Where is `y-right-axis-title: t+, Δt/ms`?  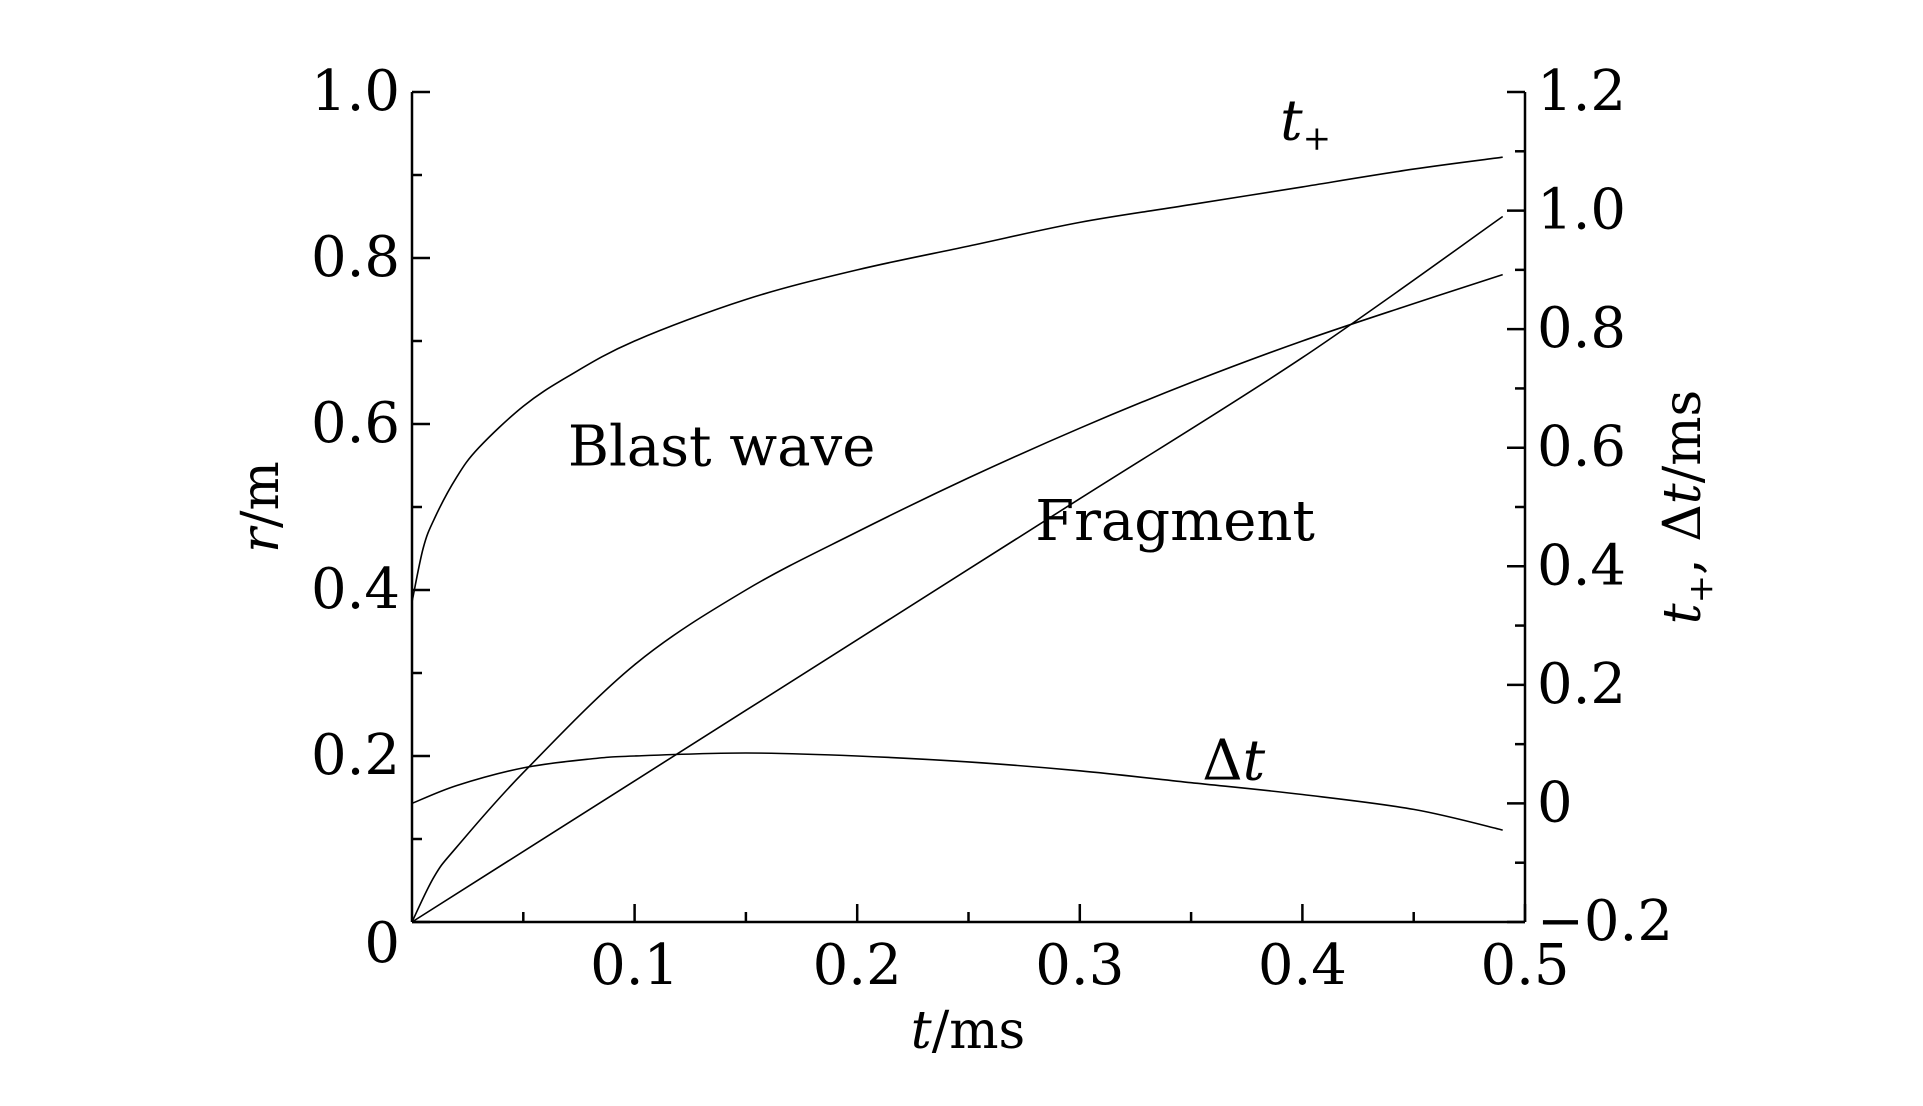
y-right-axis-title: t+, Δt/ms is located at coordinates (1687, 507).